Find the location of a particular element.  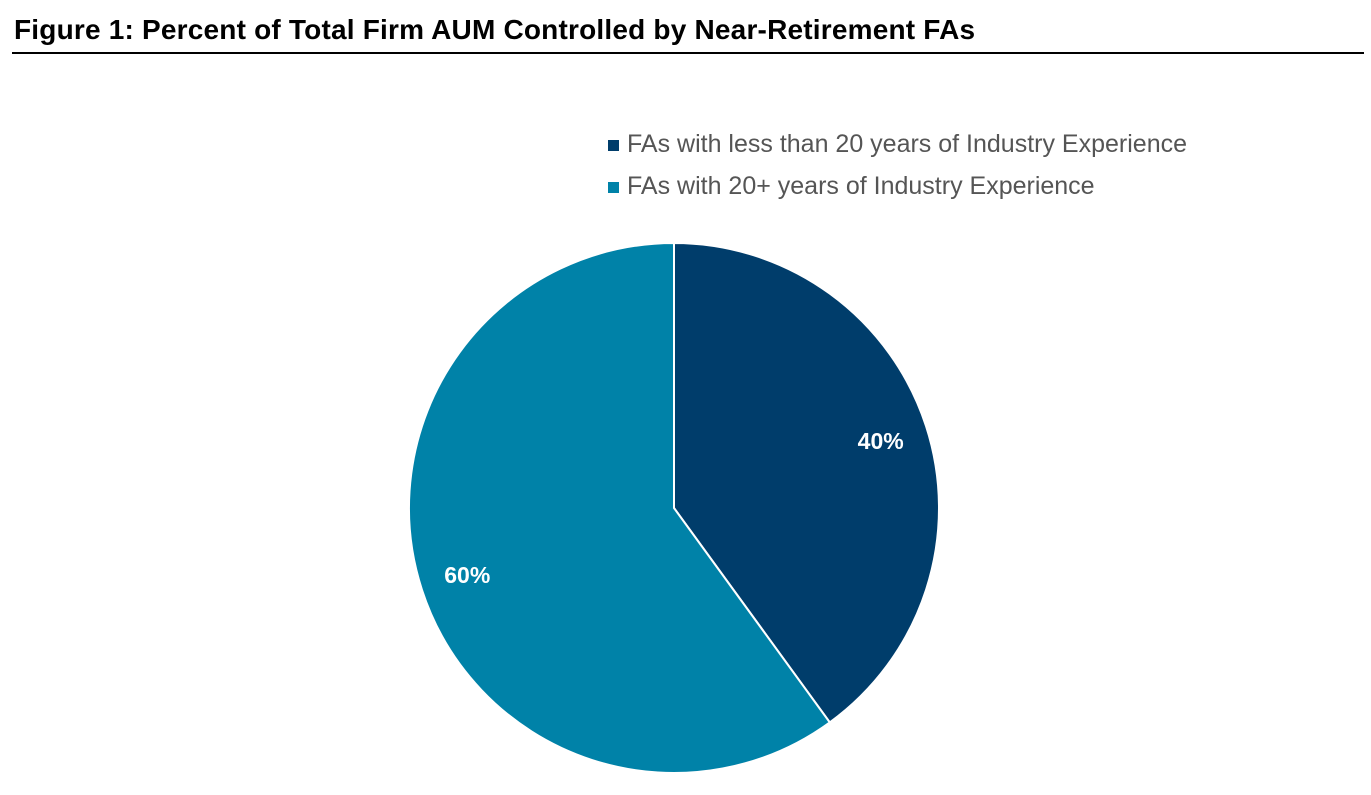

pie-data-labels: 40% 60% is located at coordinates (673, 508).